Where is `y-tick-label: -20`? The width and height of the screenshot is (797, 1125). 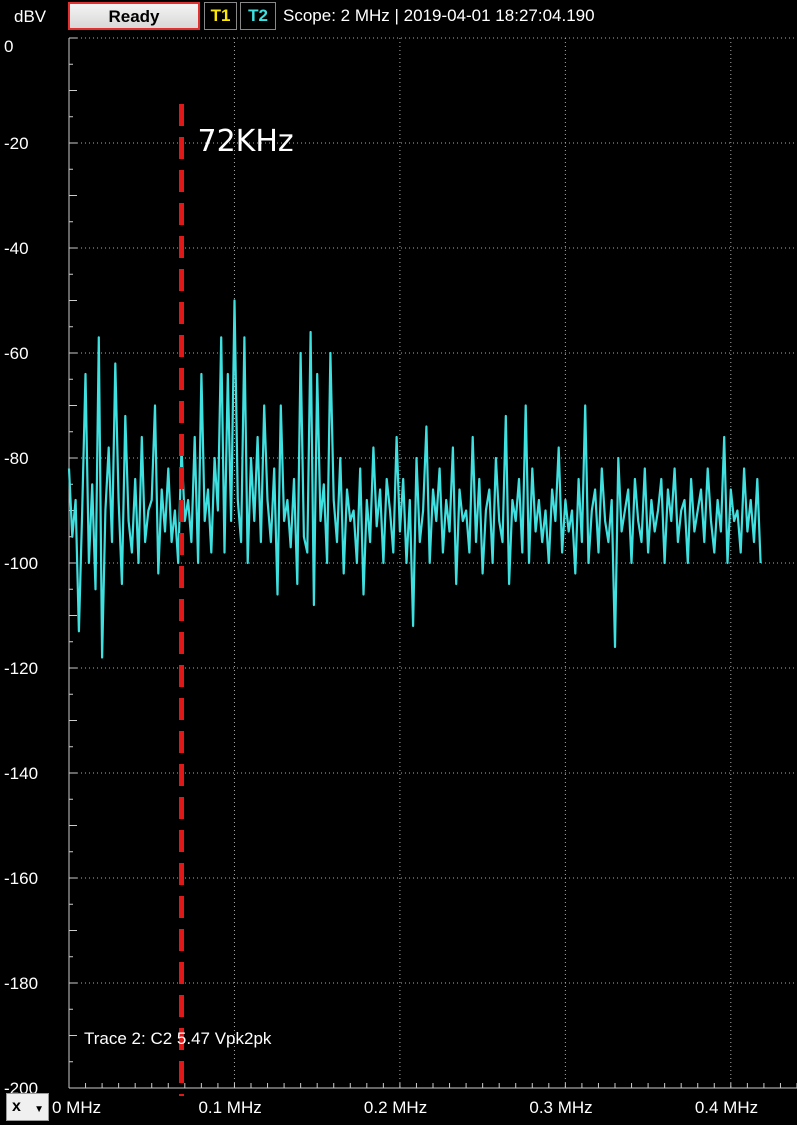
y-tick-label: -20 is located at coordinates (16, 143).